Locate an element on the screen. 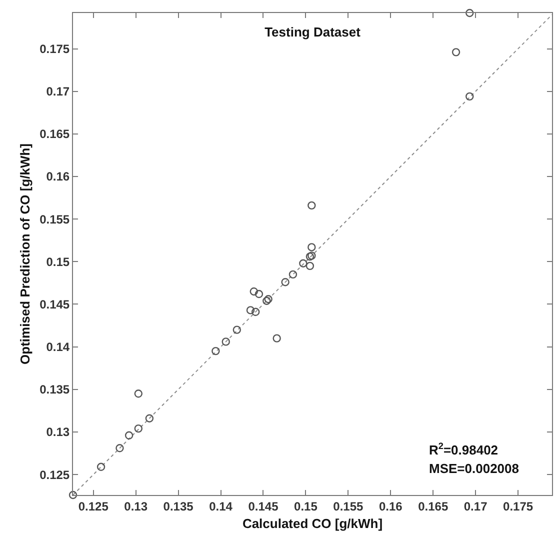  x-tick-label: 0.16 is located at coordinates (390, 506).